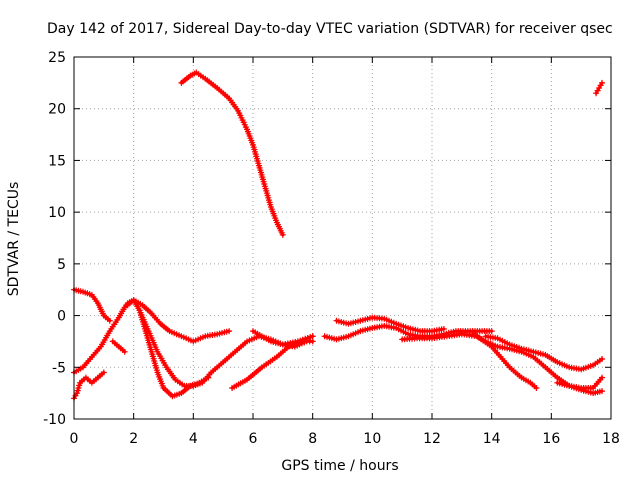 This screenshot has width=640, height=480. What do you see at coordinates (312, 439) in the screenshot?
I see `x-tick-label: 8` at bounding box center [312, 439].